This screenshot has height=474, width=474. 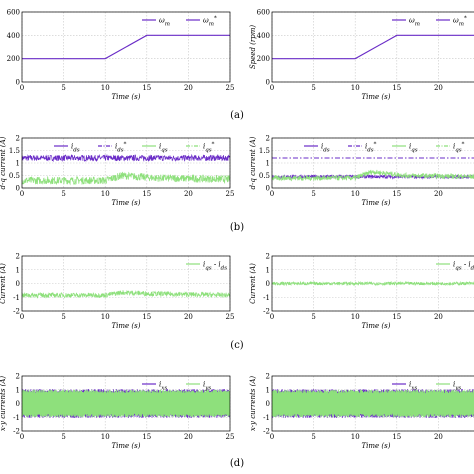 What do you see at coordinates (237, 227) in the screenshot?
I see `panel-label-b: (b)` at bounding box center [237, 227].